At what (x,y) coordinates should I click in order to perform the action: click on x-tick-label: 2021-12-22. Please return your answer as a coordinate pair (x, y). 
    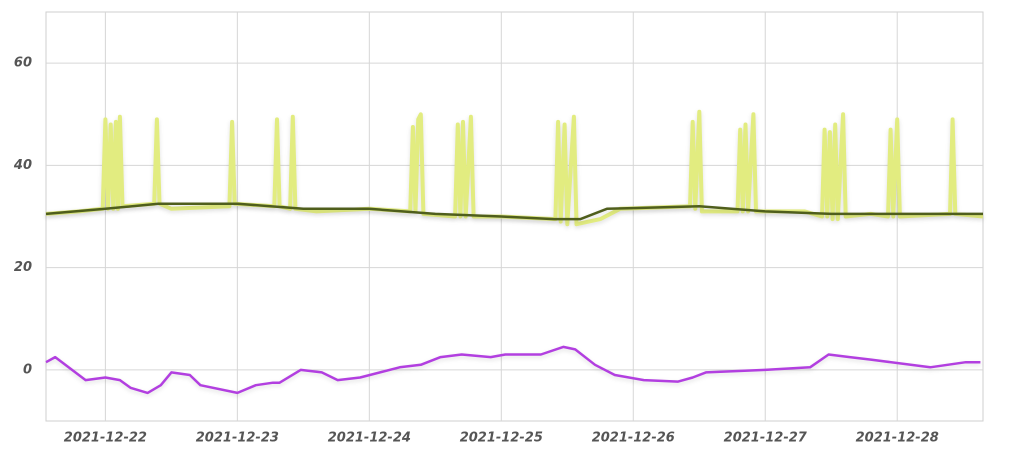
    Looking at the image, I should click on (105, 438).